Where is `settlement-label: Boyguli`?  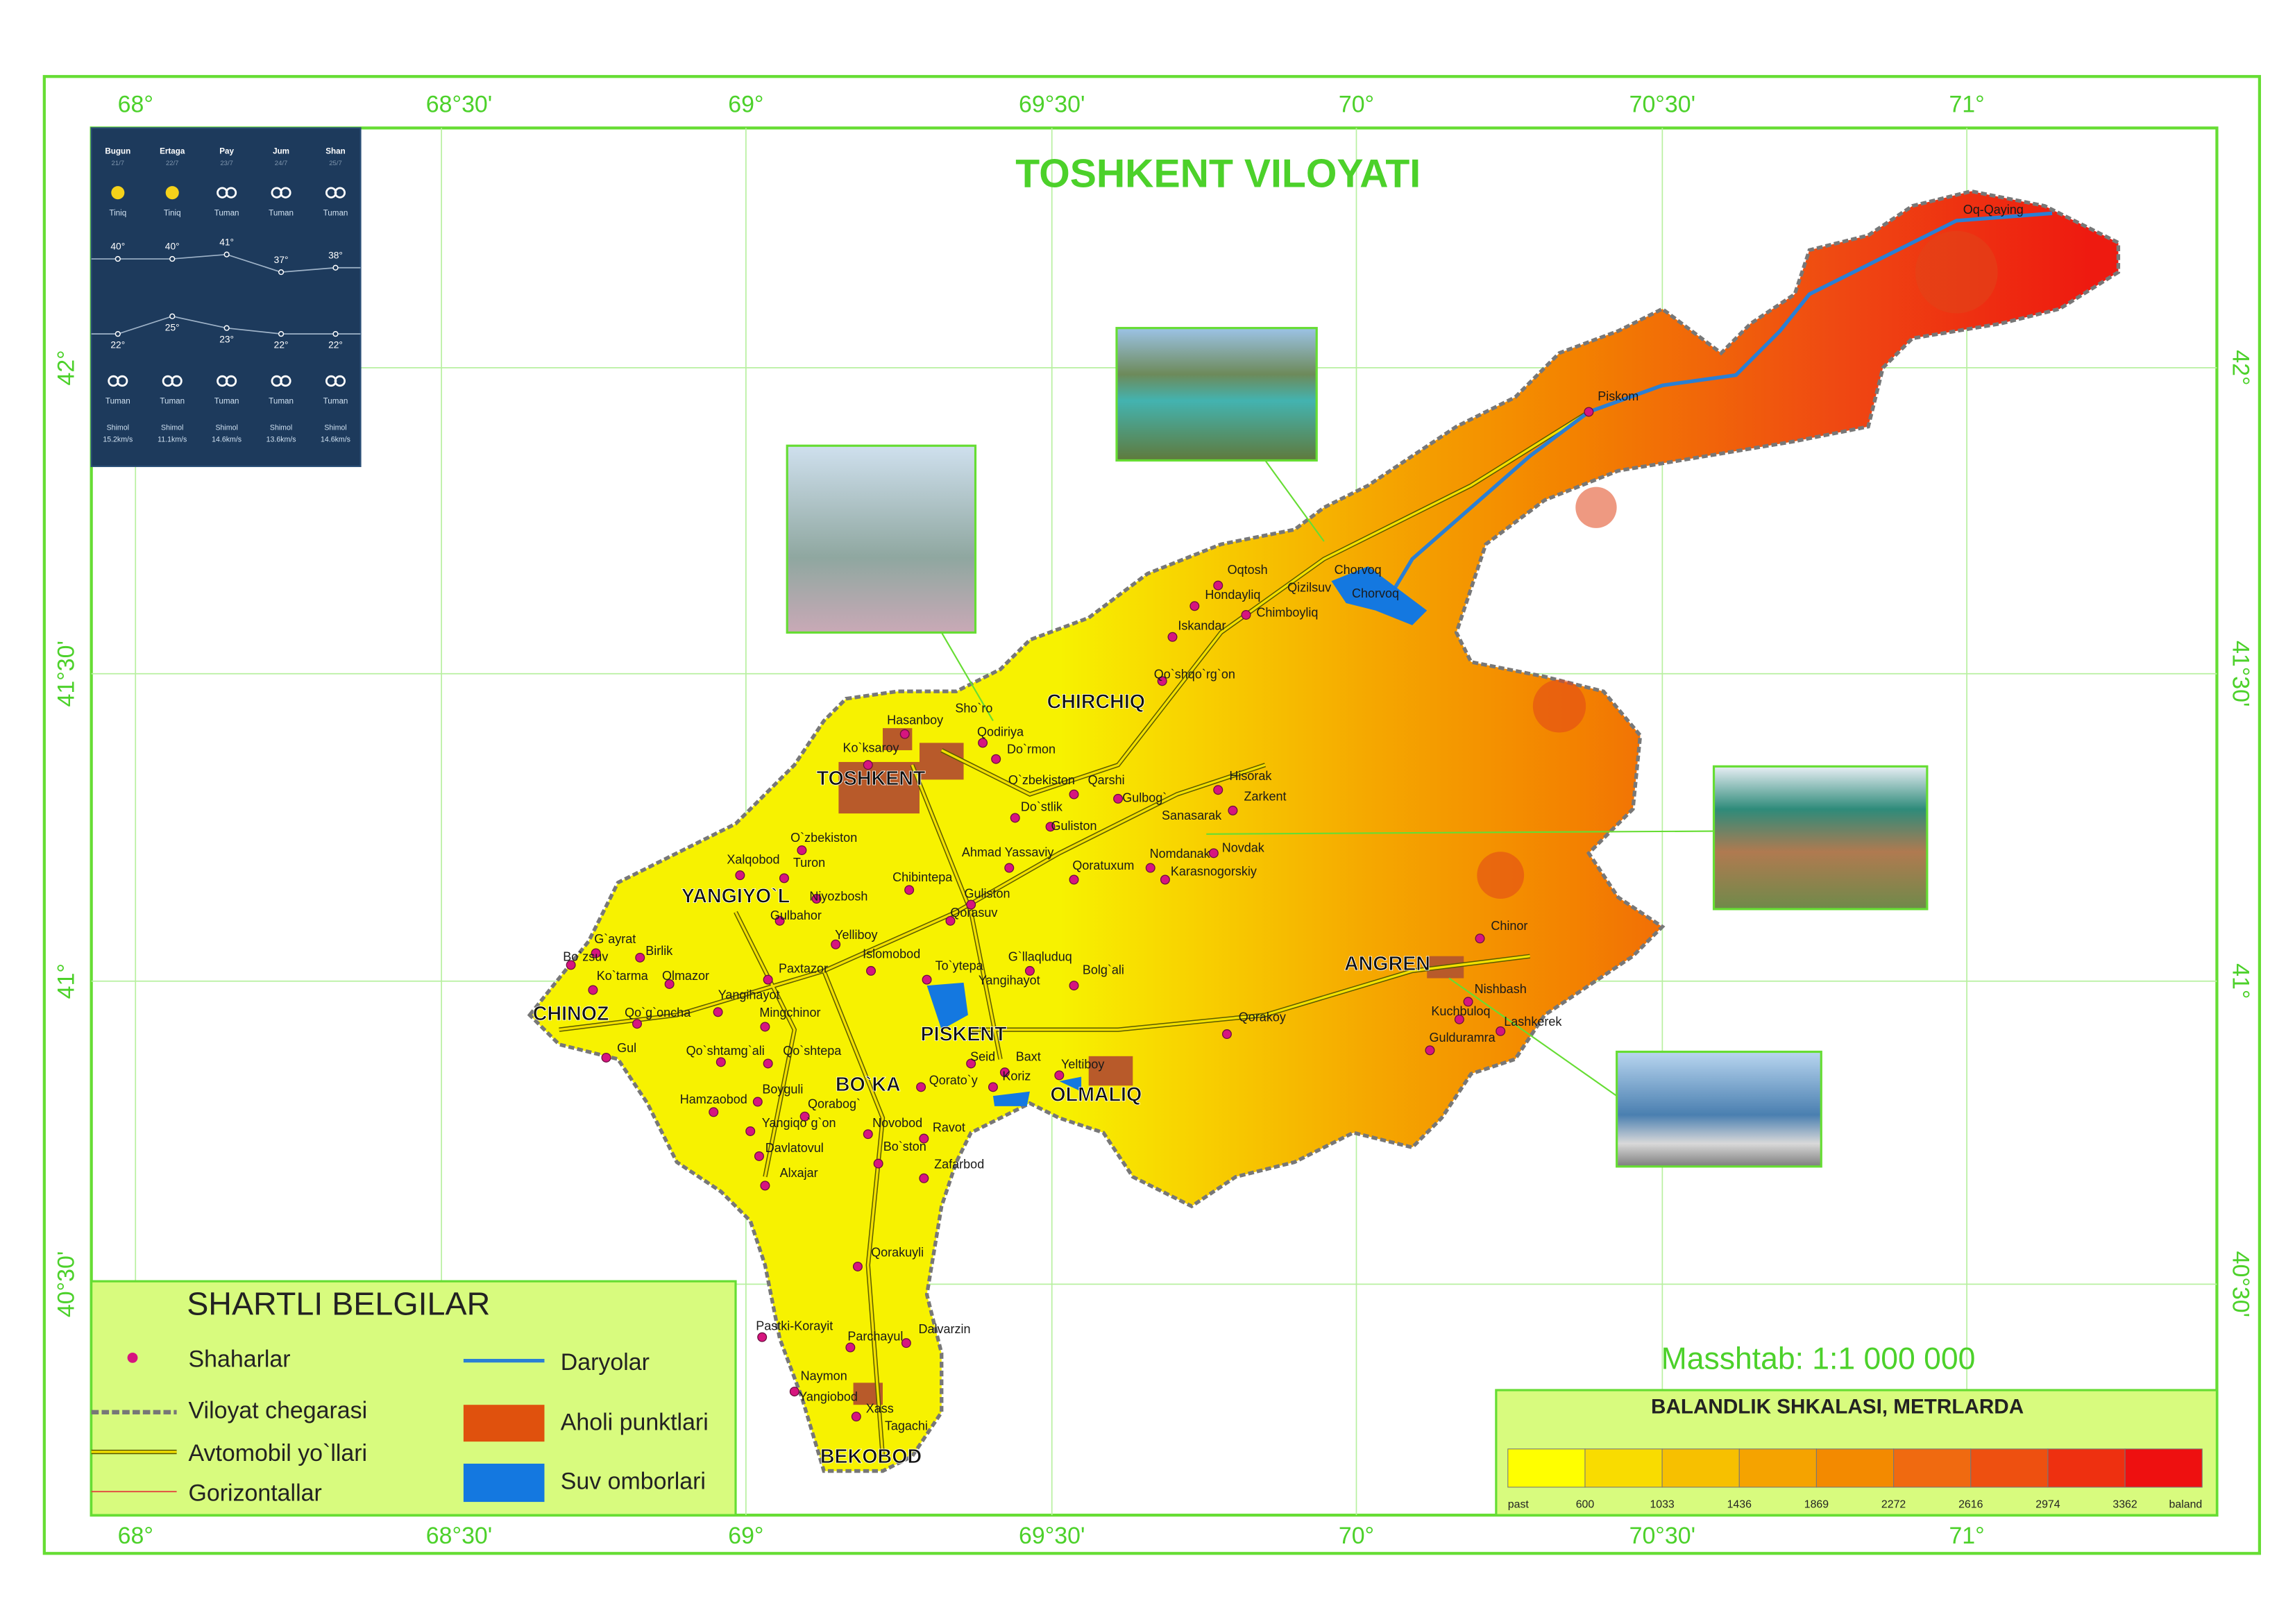
settlement-label: Boyguli is located at coordinates (782, 1089).